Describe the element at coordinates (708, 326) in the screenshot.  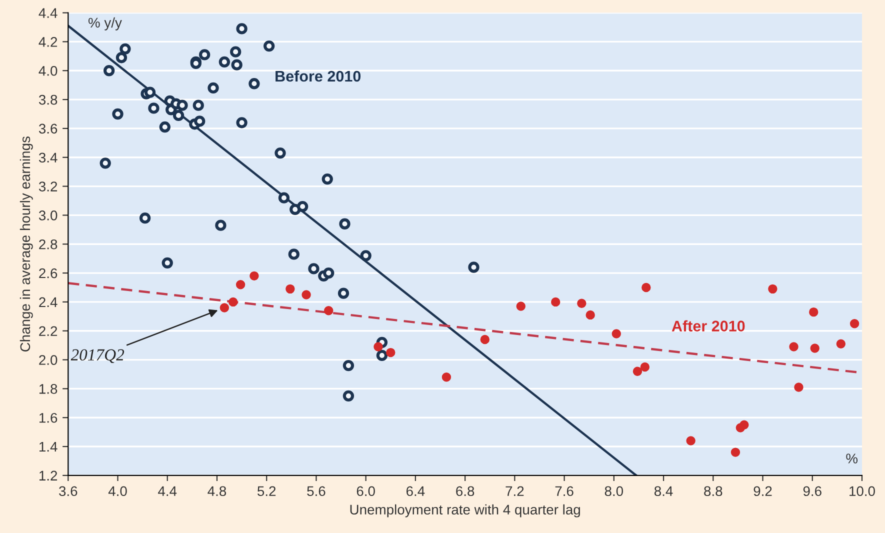
I see `text: After 2010` at that location.